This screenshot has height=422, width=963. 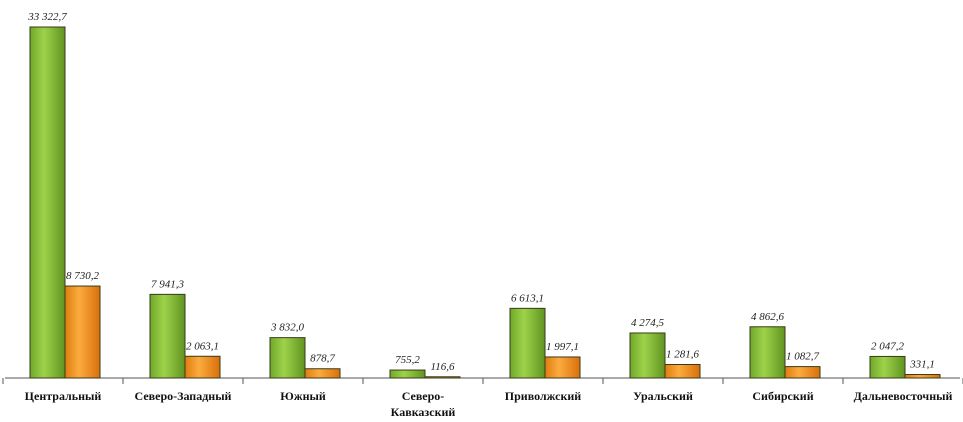 What do you see at coordinates (287, 328) in the screenshot?
I see `value-label: 3 832,0` at bounding box center [287, 328].